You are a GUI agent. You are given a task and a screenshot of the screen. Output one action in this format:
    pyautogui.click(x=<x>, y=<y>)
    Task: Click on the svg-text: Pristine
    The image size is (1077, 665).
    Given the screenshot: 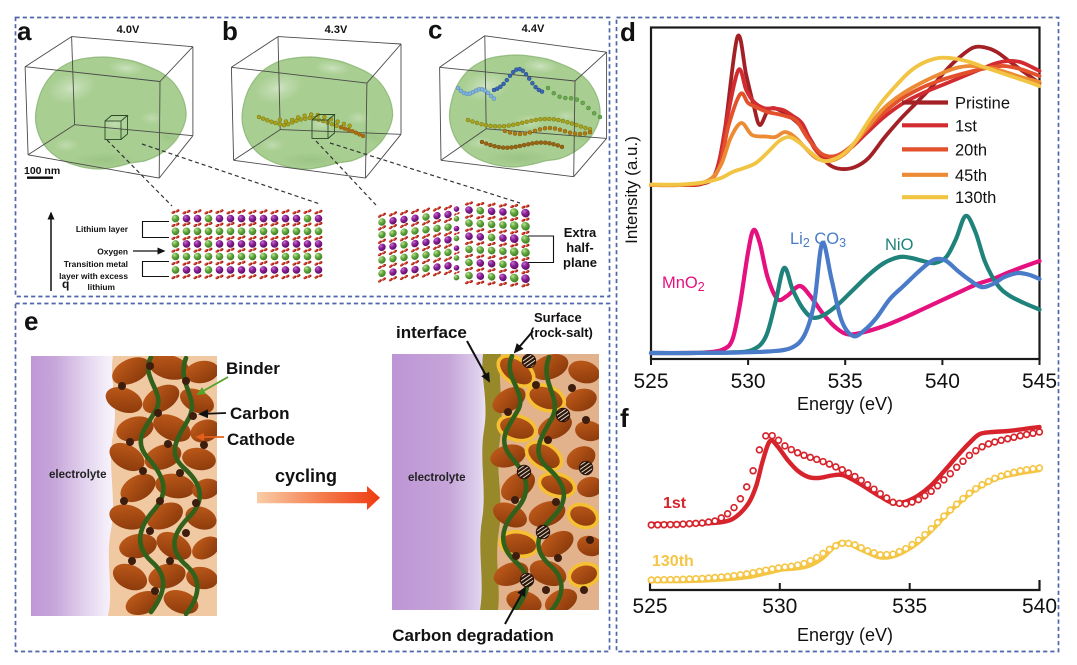 What is the action you would take?
    pyautogui.click(x=982, y=104)
    